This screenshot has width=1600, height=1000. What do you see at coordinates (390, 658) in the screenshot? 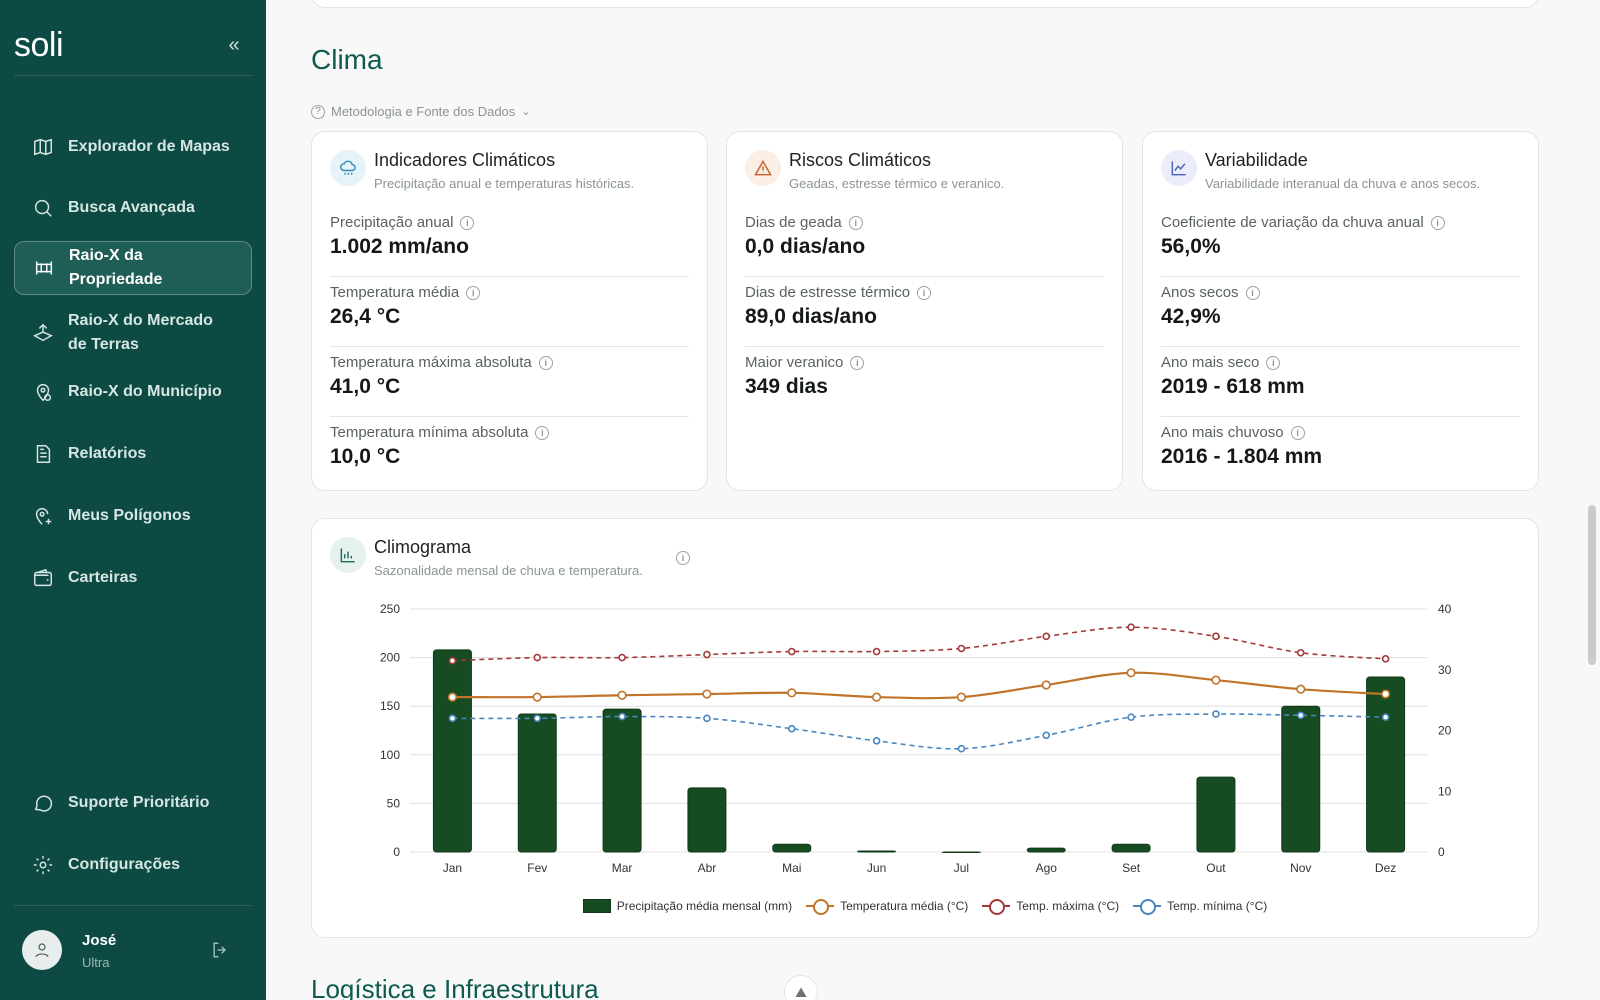
I see `y-left-tick-label: 200` at bounding box center [390, 658].